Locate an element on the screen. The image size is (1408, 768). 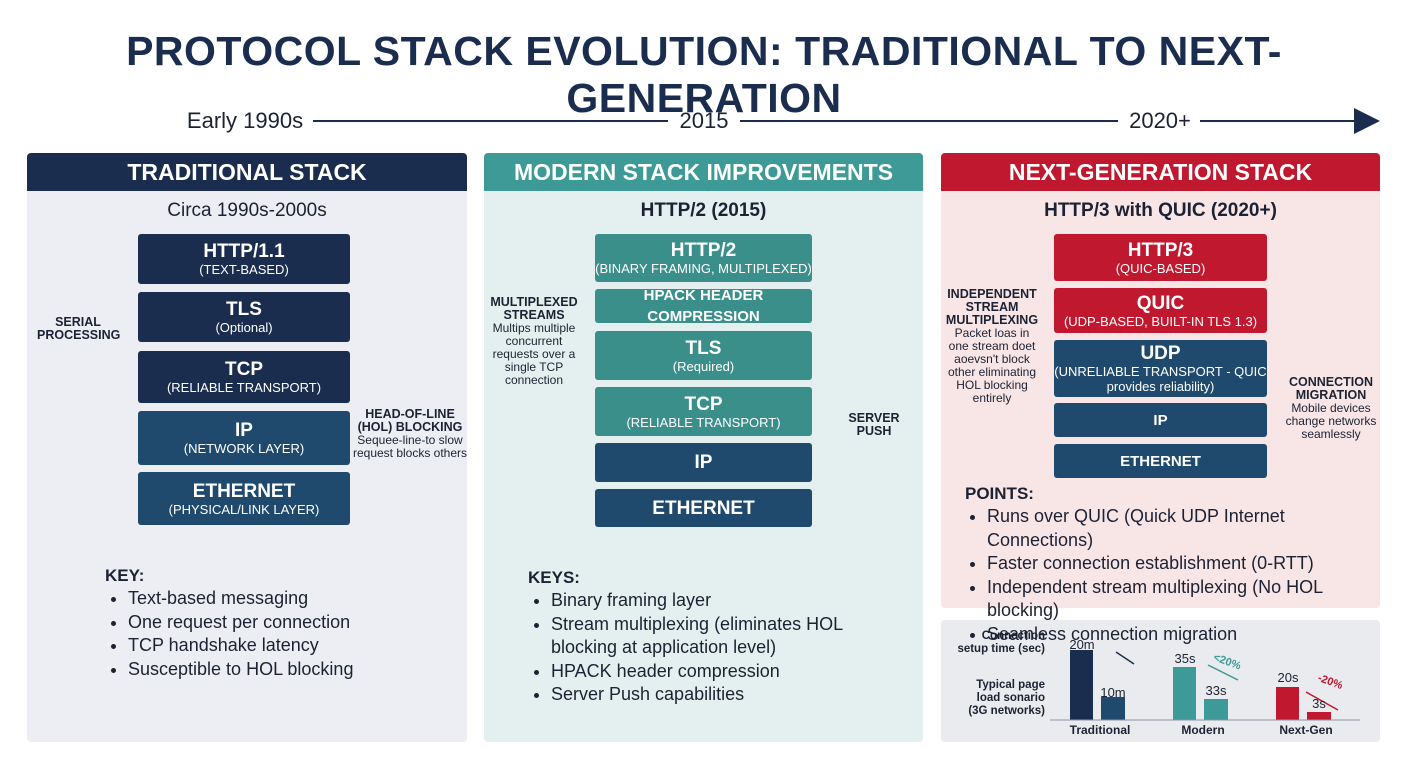
key-item: One request per connection is located at coordinates (292, 623).